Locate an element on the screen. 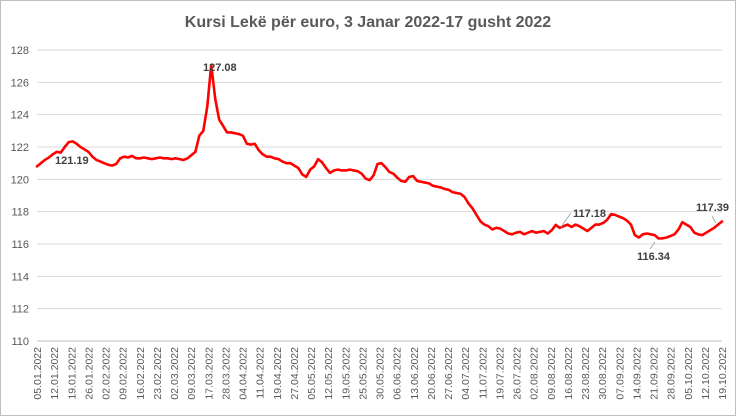  x-tick-label: 19.10.2022 is located at coordinates (723, 373).